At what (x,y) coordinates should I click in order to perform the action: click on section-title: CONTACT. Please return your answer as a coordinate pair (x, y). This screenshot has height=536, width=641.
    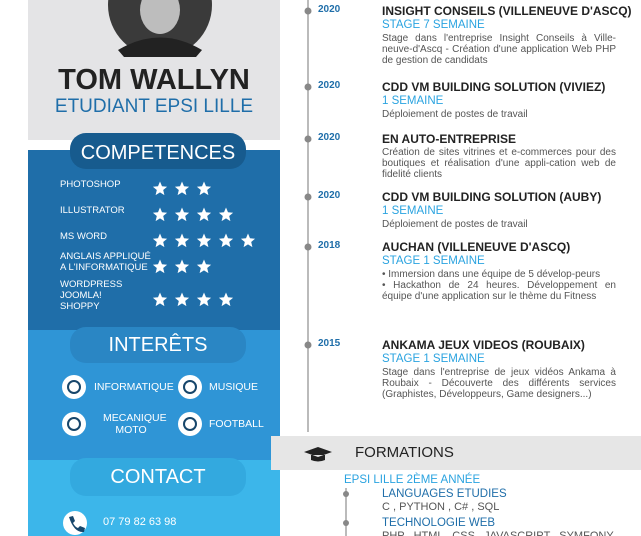
    Looking at the image, I should click on (158, 477).